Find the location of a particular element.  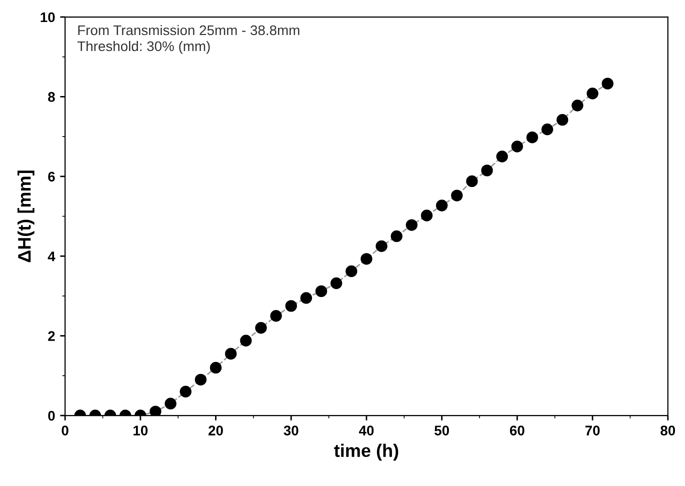

x-tick-label: 20 is located at coordinates (215, 431).